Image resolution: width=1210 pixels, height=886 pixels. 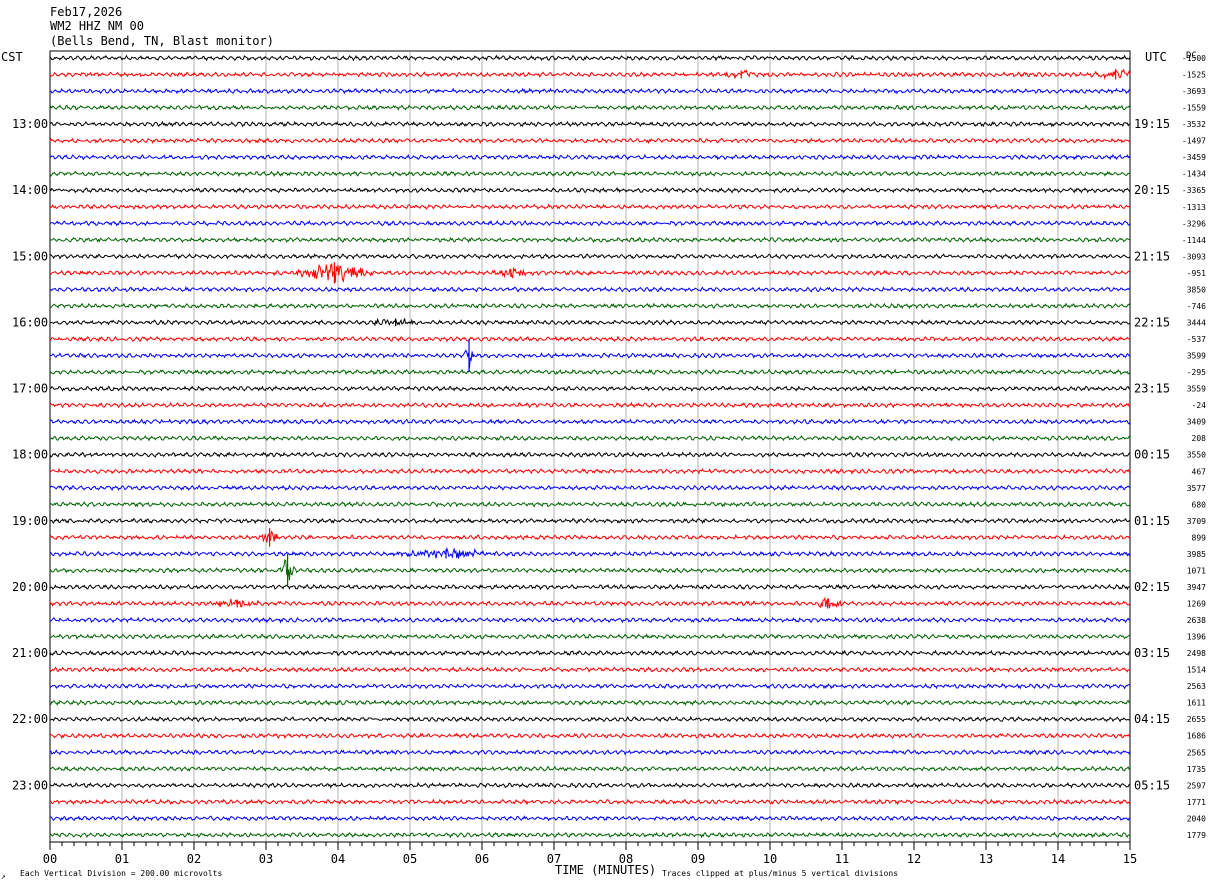 I want to click on dc-offset-label: -3093, so click(x=1194, y=256).